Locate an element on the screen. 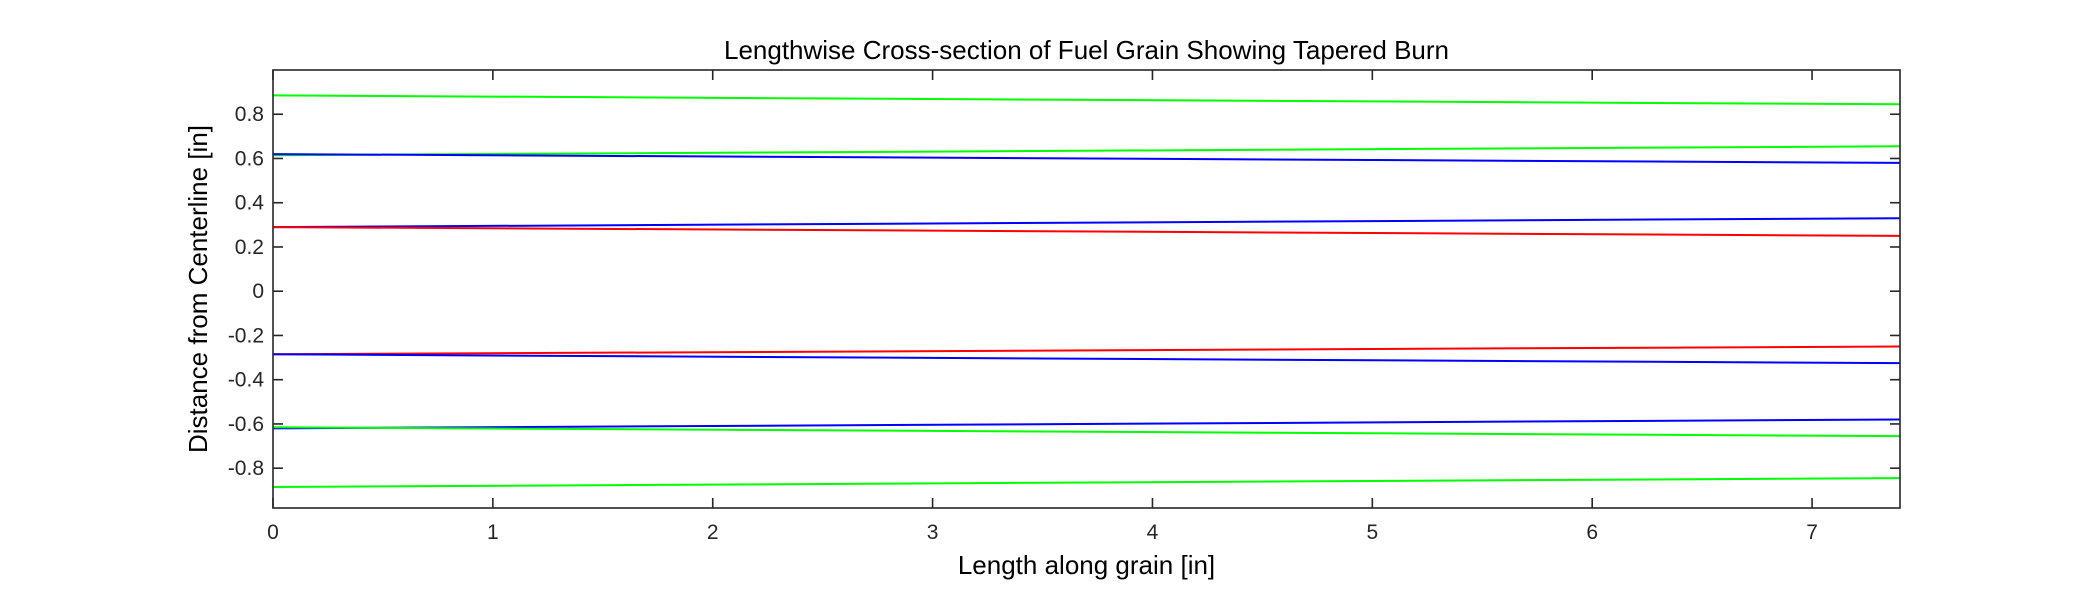 The height and width of the screenshot is (600, 2098). x-tick-label: 0 is located at coordinates (273, 532).